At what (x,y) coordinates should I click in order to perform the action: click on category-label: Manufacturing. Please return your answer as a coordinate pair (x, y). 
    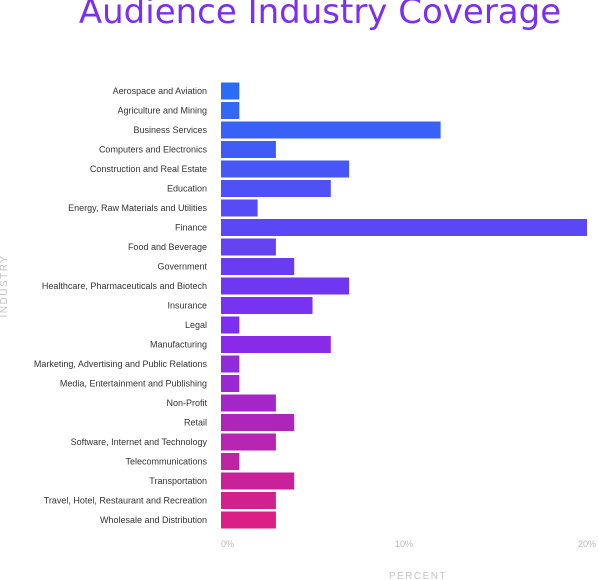
    Looking at the image, I should click on (178, 345).